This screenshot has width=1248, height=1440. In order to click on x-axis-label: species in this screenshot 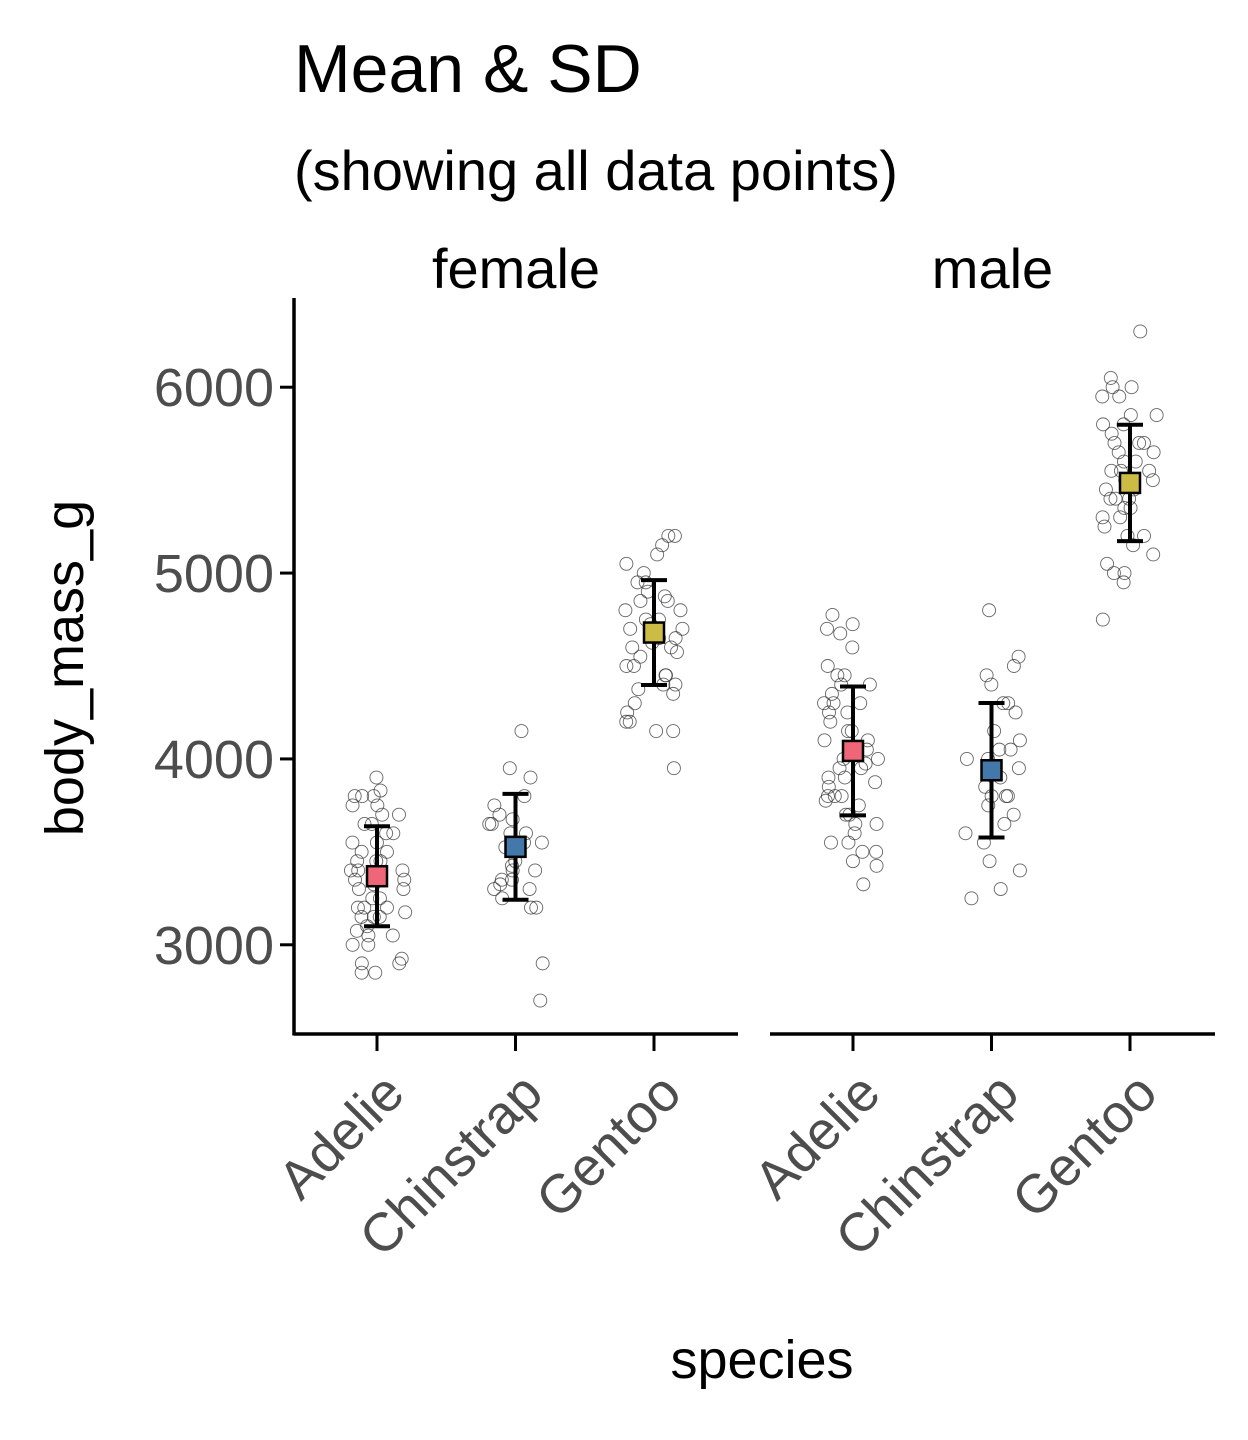, I will do `click(761, 1360)`.